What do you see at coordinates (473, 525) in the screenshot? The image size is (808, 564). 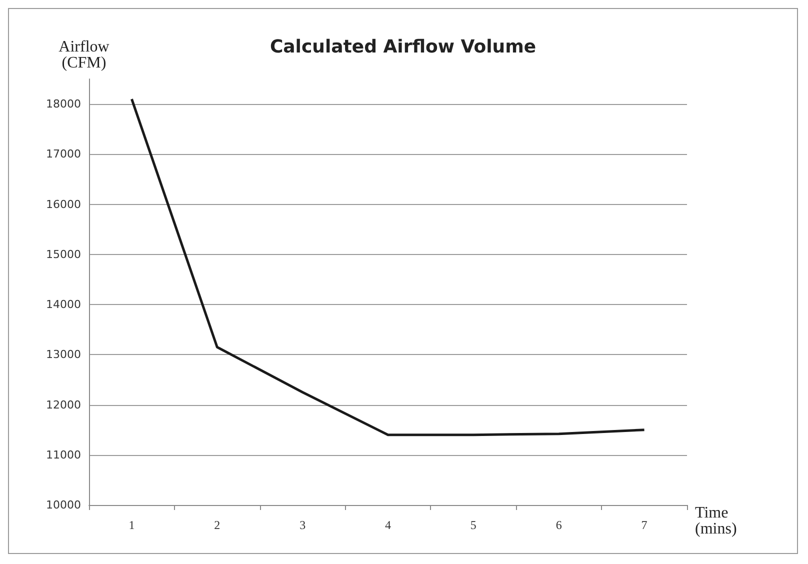 I see `x-tick-label: 5` at bounding box center [473, 525].